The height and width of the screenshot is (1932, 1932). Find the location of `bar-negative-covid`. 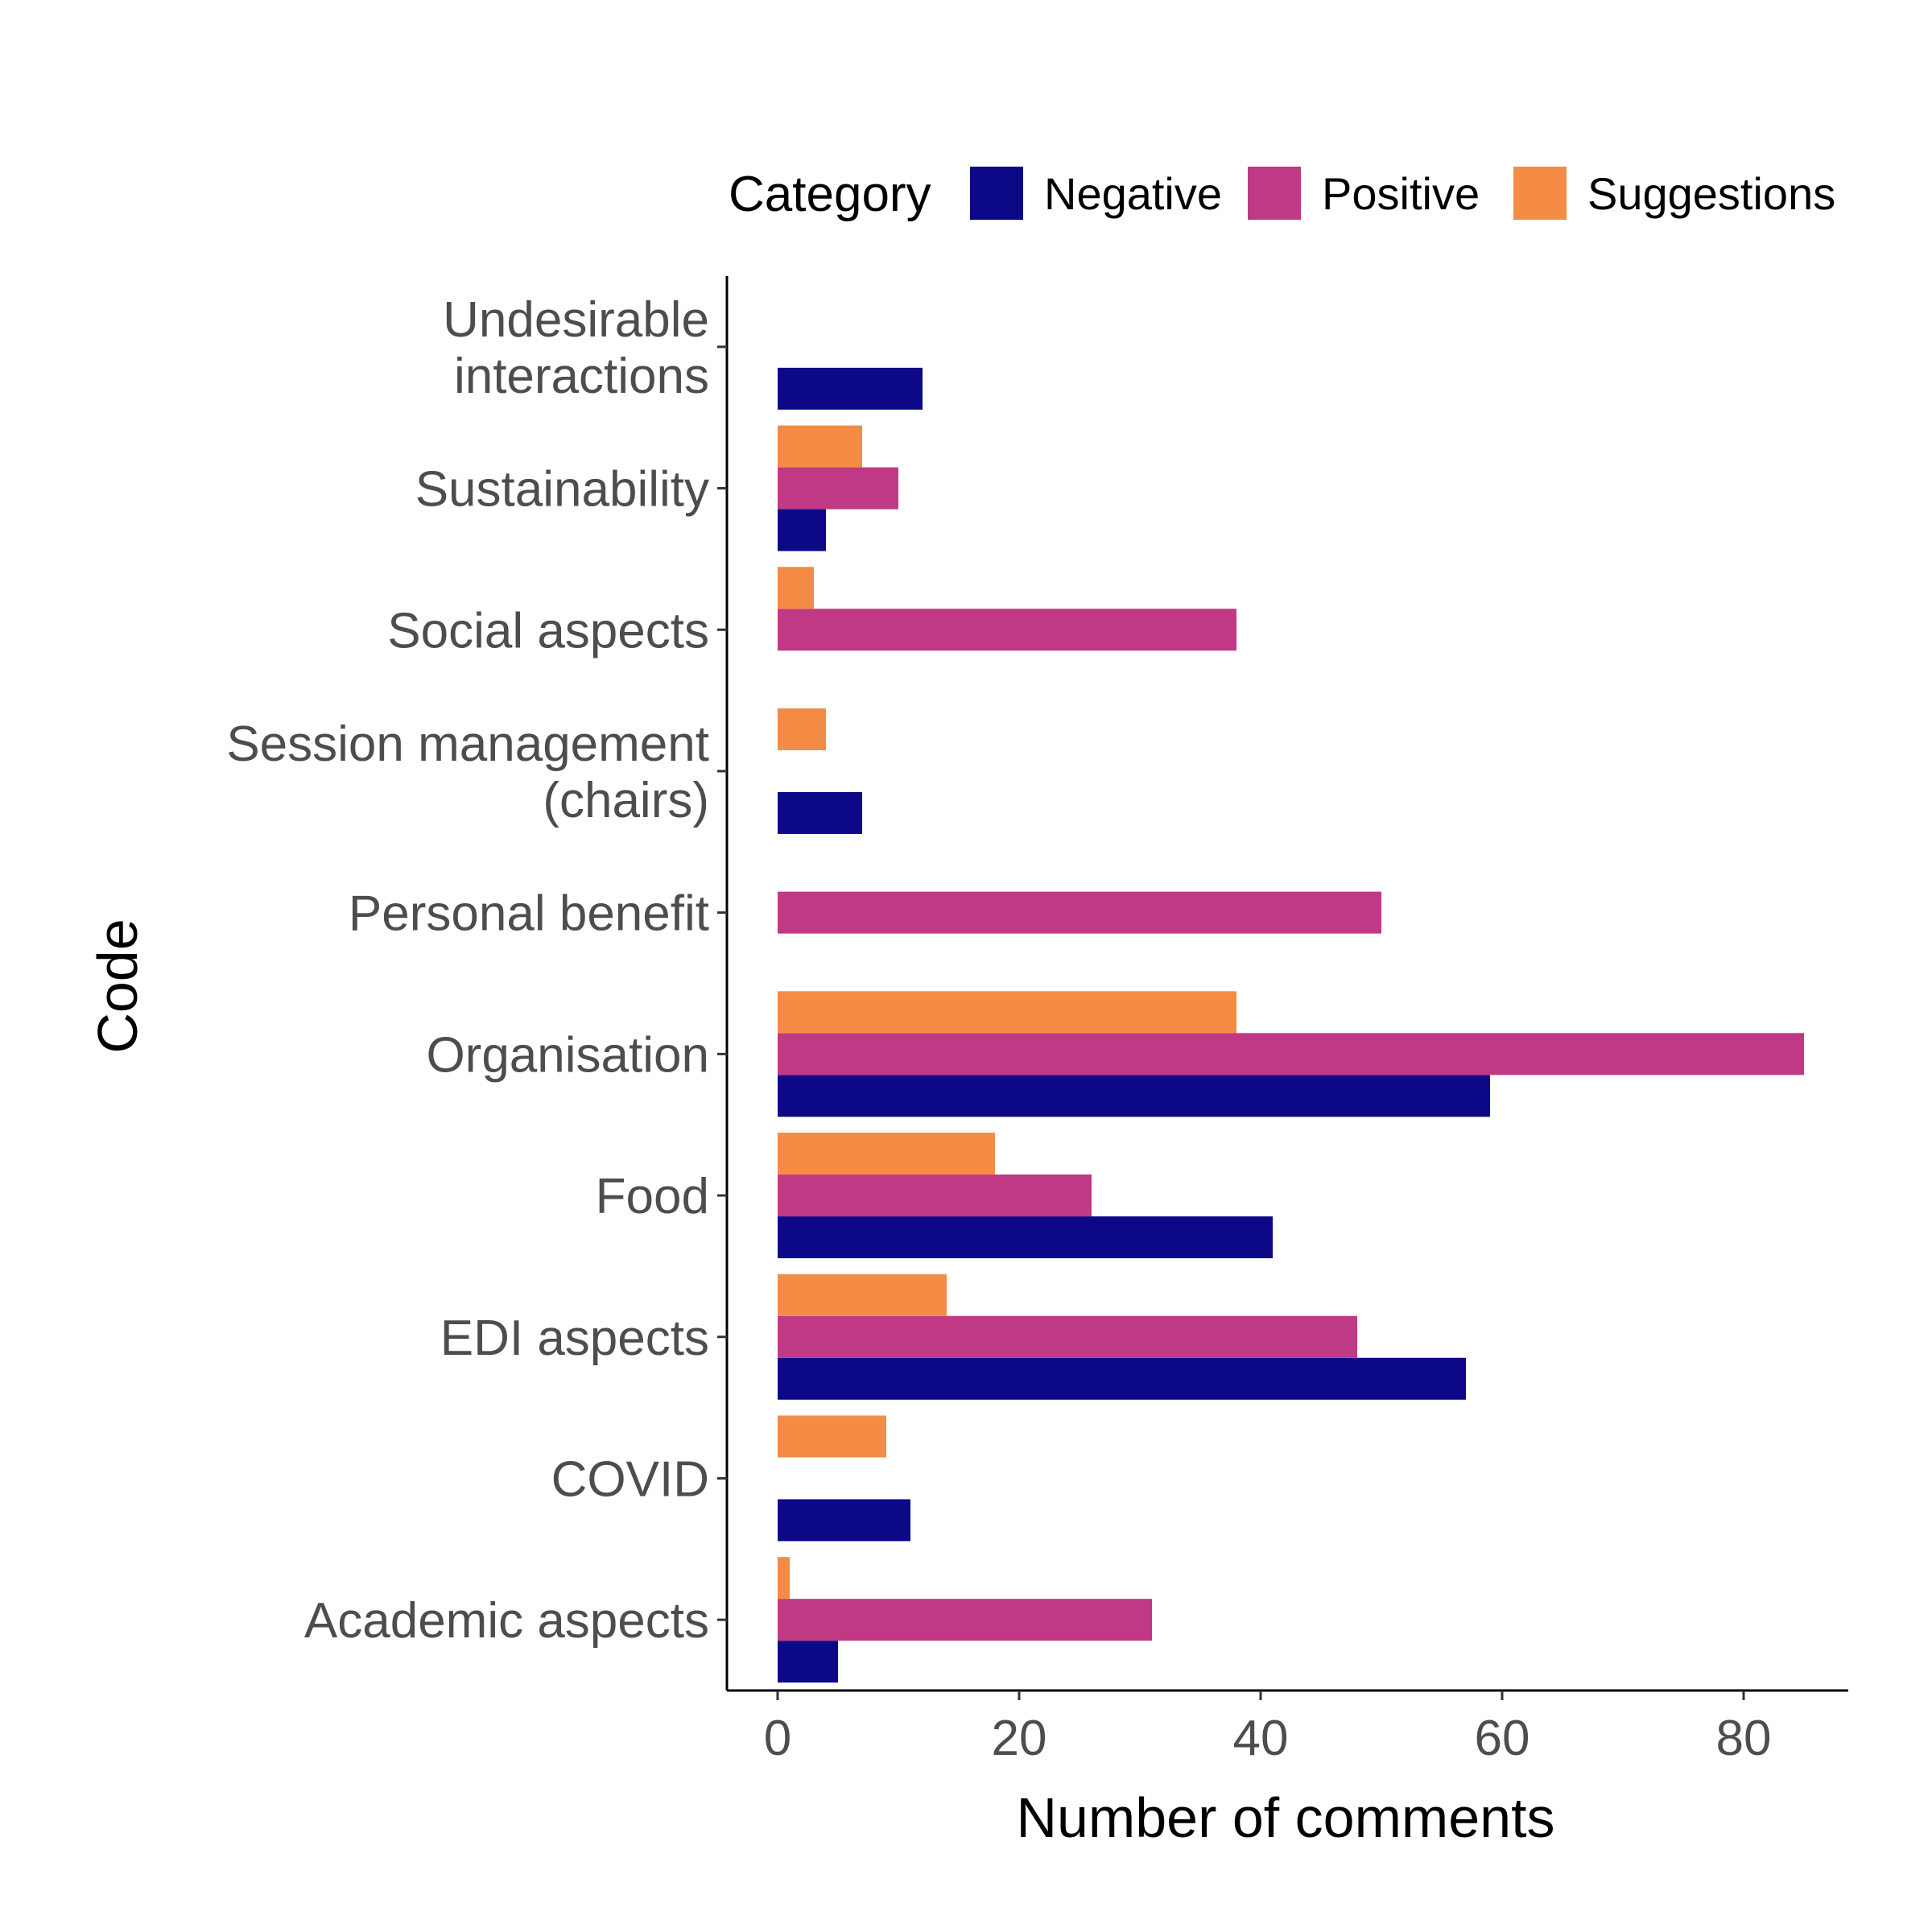

bar-negative-covid is located at coordinates (844, 1520).